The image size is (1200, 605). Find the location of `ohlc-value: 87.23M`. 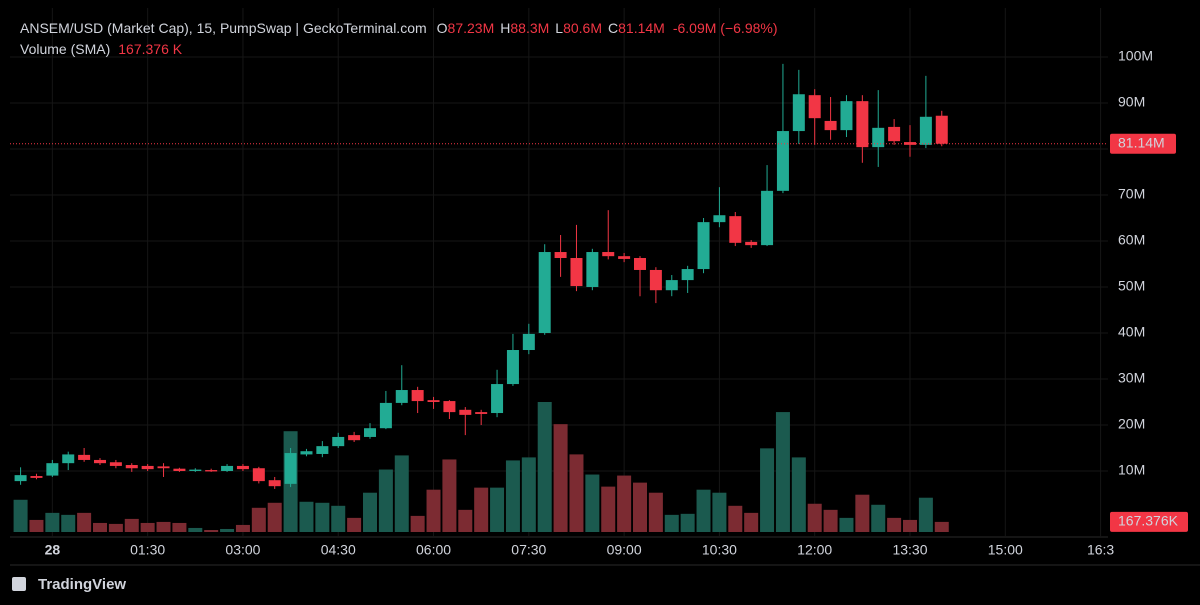

ohlc-value: 87.23M is located at coordinates (471, 28).